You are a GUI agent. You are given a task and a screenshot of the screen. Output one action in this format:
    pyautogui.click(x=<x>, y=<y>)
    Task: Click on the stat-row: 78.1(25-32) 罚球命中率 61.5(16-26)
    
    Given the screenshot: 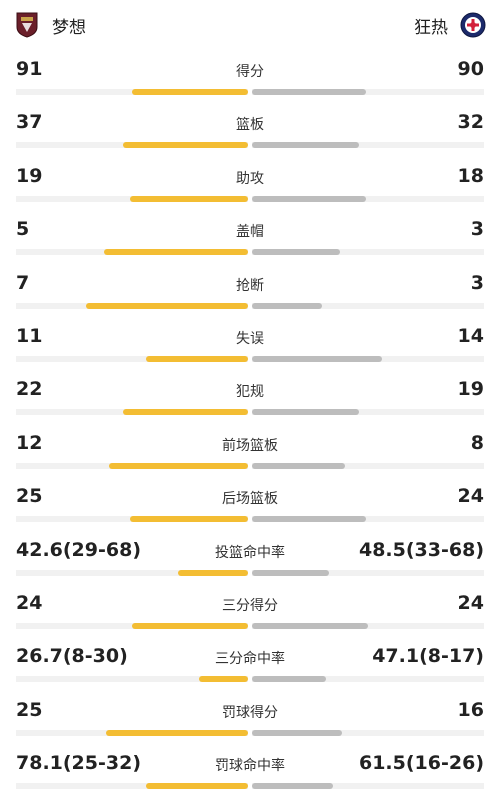 What is the action you would take?
    pyautogui.click(x=250, y=774)
    